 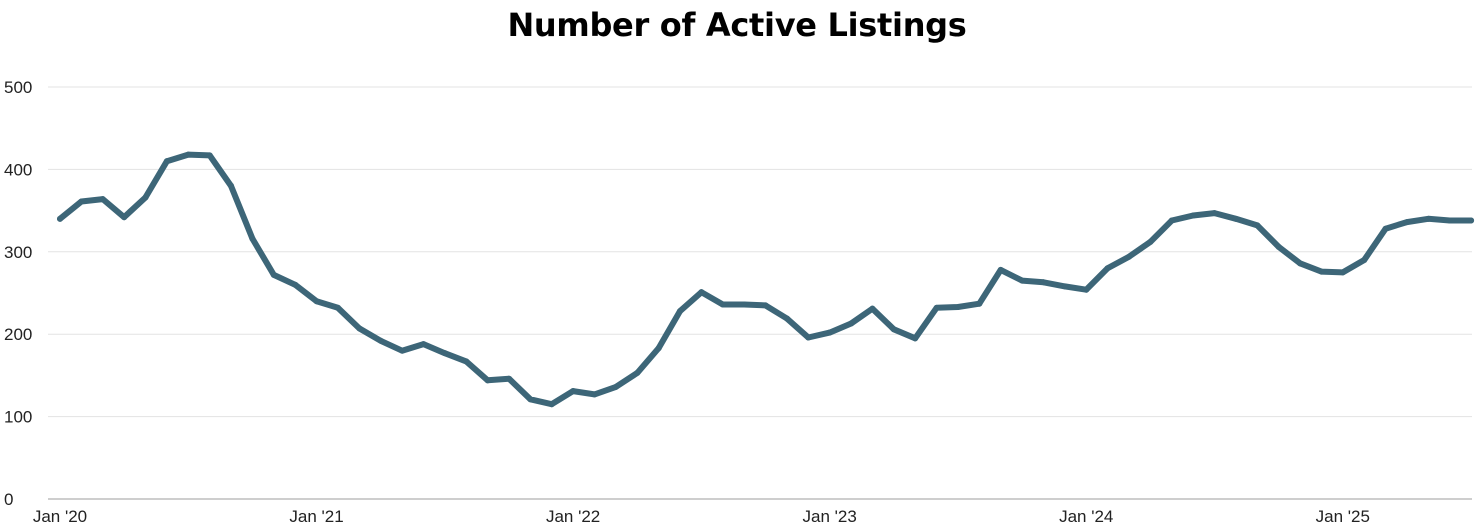 I want to click on x-tick-label: Jan '20, so click(x=60, y=516).